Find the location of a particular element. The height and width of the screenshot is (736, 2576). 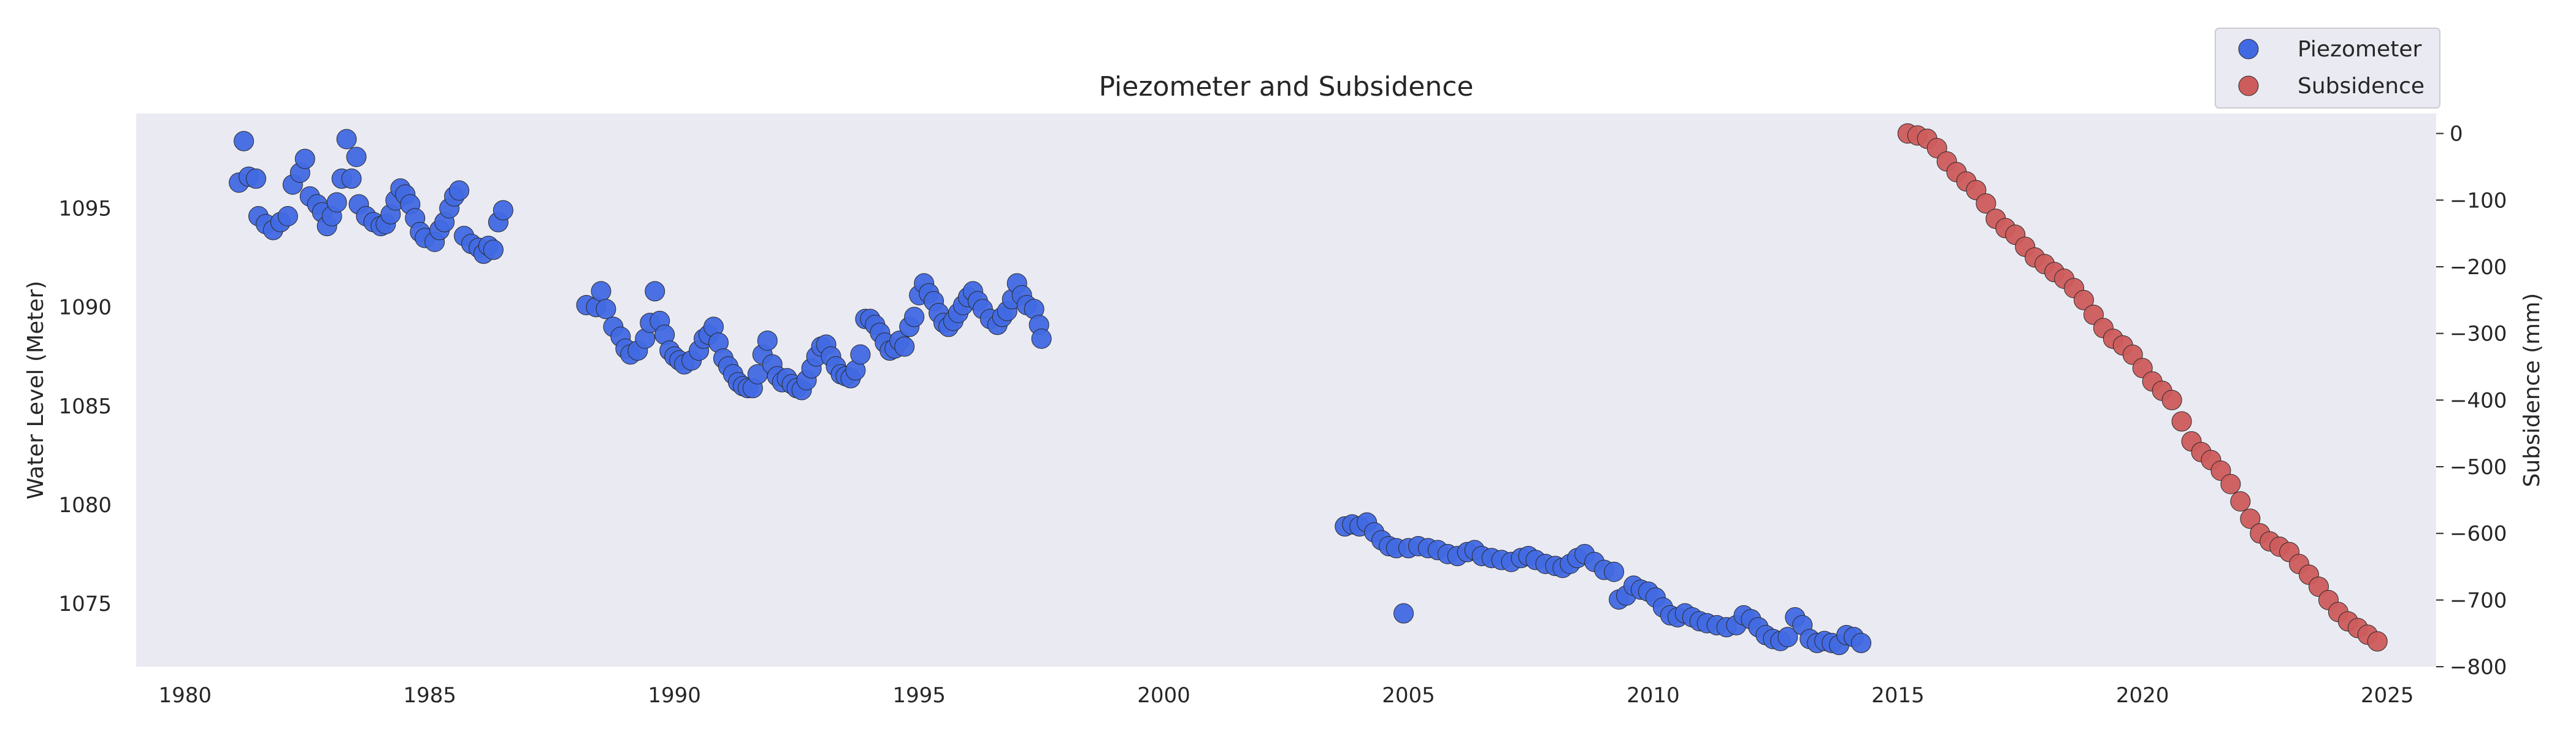

x-tick-label: 2005 is located at coordinates (1408, 695).